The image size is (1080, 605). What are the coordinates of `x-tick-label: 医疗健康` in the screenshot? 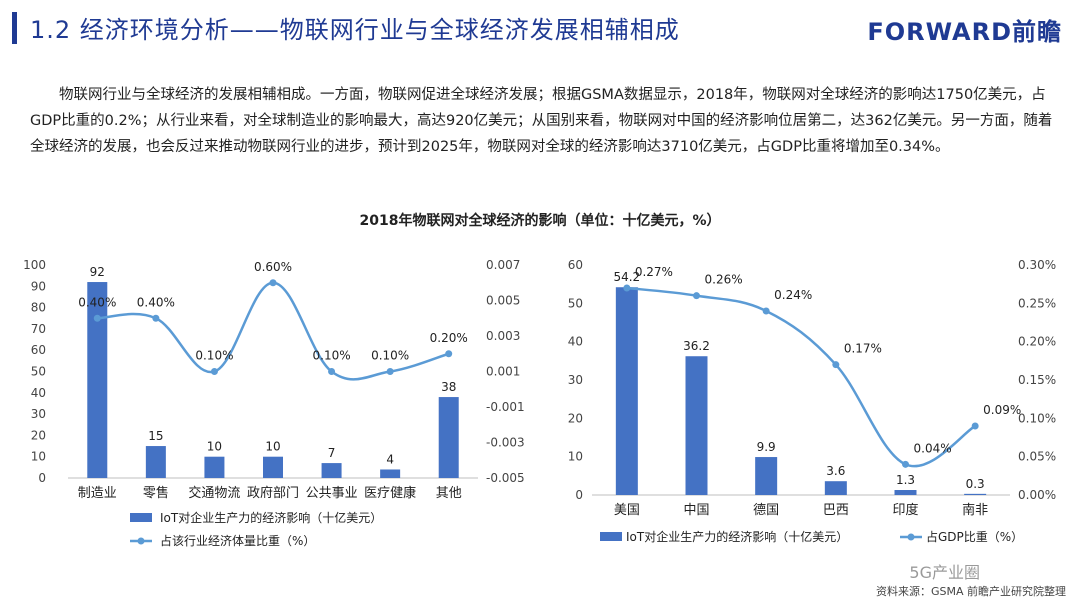 It's located at (390, 493).